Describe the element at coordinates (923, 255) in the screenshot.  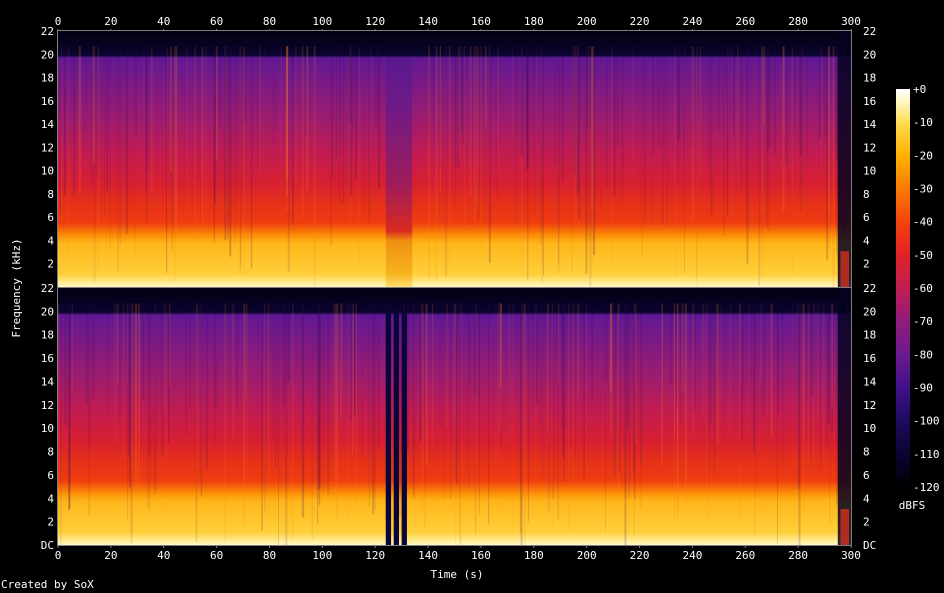
I see `colorbar-tick-label: -50` at that location.